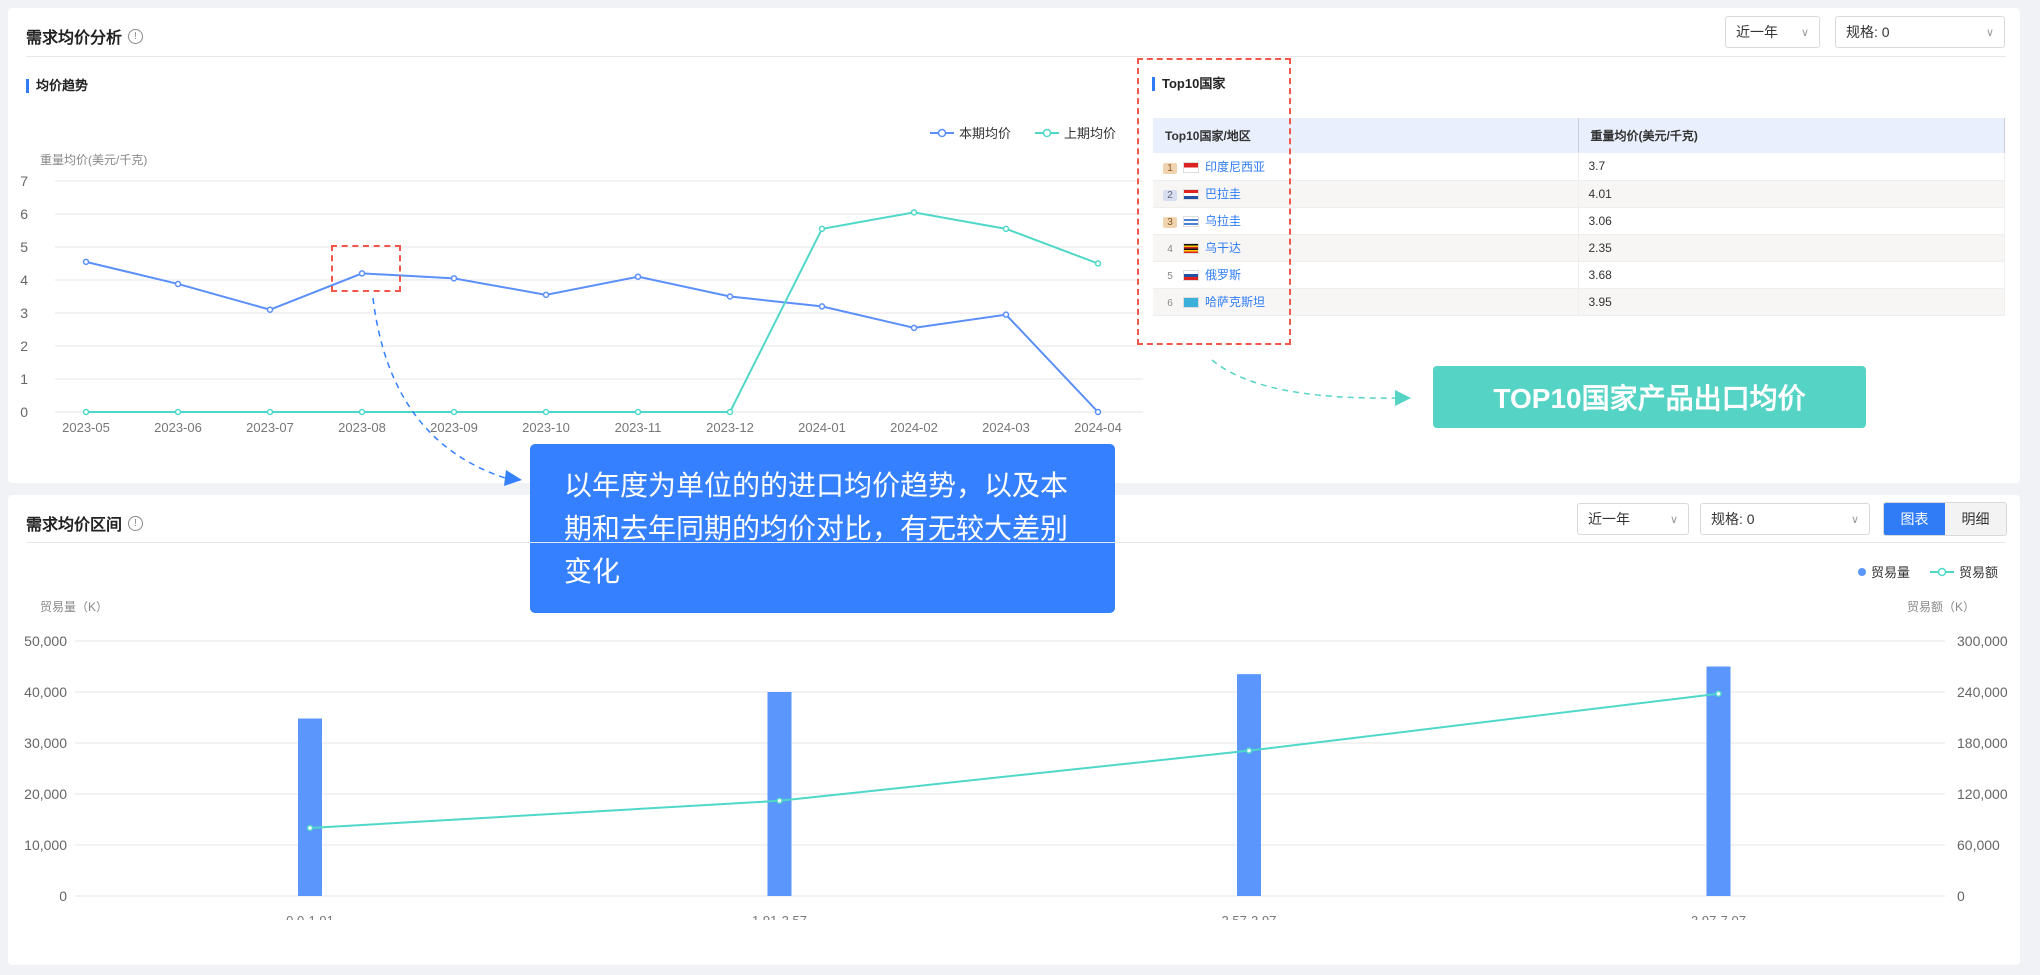  I want to click on x-tick-label: 2024-03, so click(1006, 427).